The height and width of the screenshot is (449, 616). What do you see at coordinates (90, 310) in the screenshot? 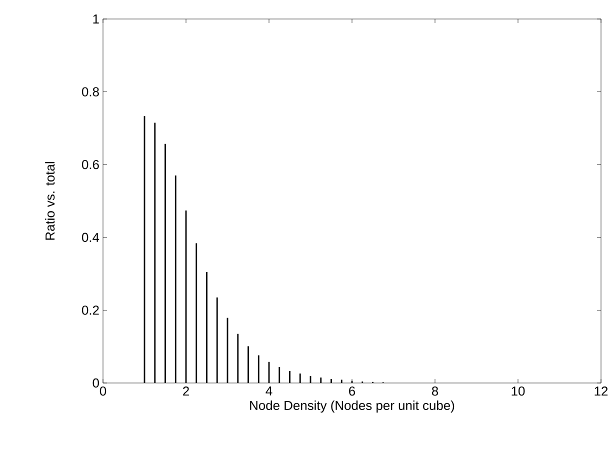
I see `y-tick-label: 0.2` at bounding box center [90, 310].